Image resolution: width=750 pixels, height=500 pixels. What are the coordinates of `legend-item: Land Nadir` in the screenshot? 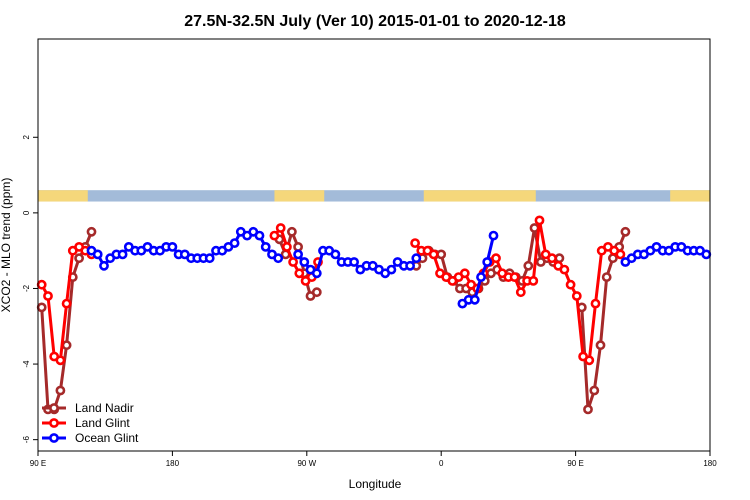 It's located at (88, 408).